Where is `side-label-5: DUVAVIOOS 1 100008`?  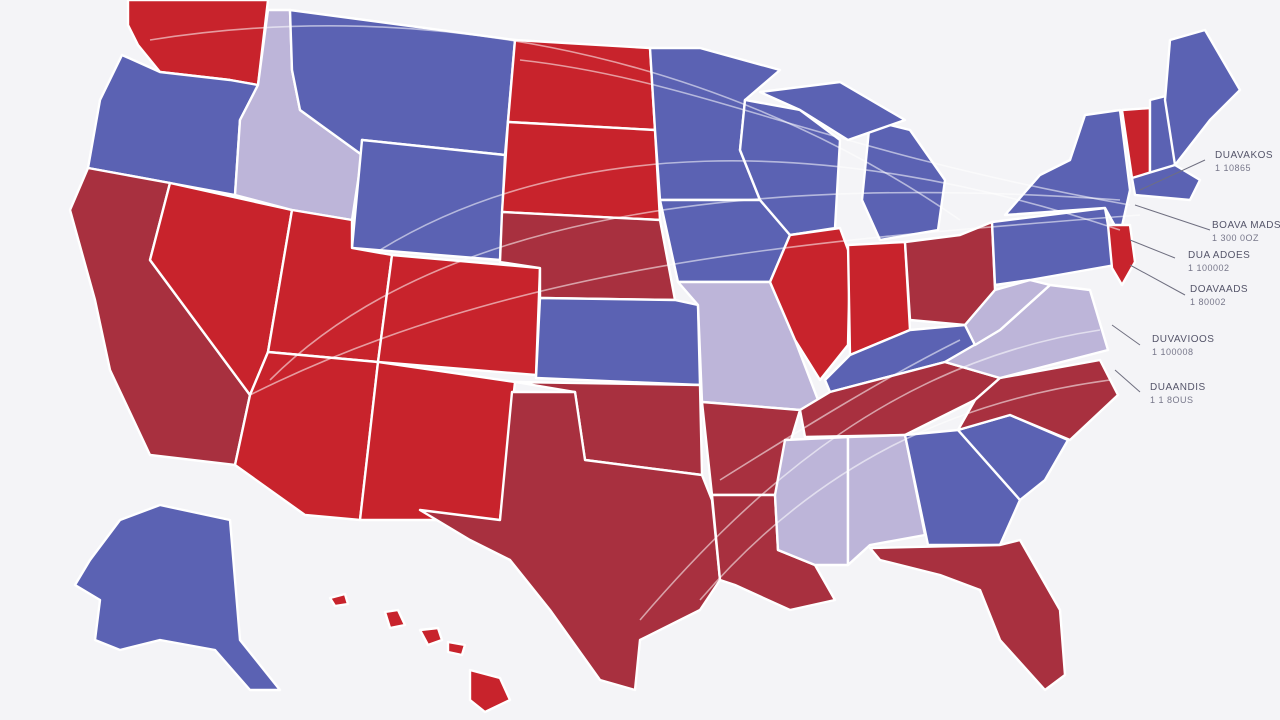 side-label-5: DUVAVIOOS 1 100008 is located at coordinates (1183, 345).